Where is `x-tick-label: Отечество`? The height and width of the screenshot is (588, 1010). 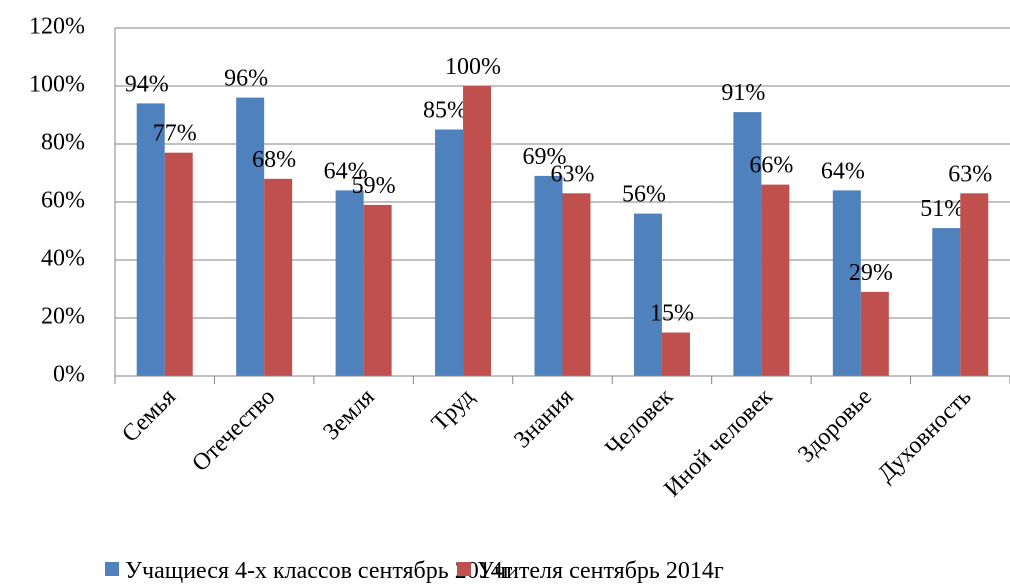 x-tick-label: Отечество is located at coordinates (233, 430).